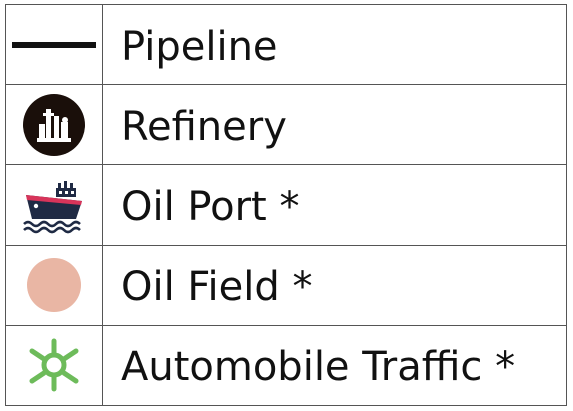  What do you see at coordinates (204, 126) in the screenshot?
I see `legend-label-refinery: Refinery` at bounding box center [204, 126].